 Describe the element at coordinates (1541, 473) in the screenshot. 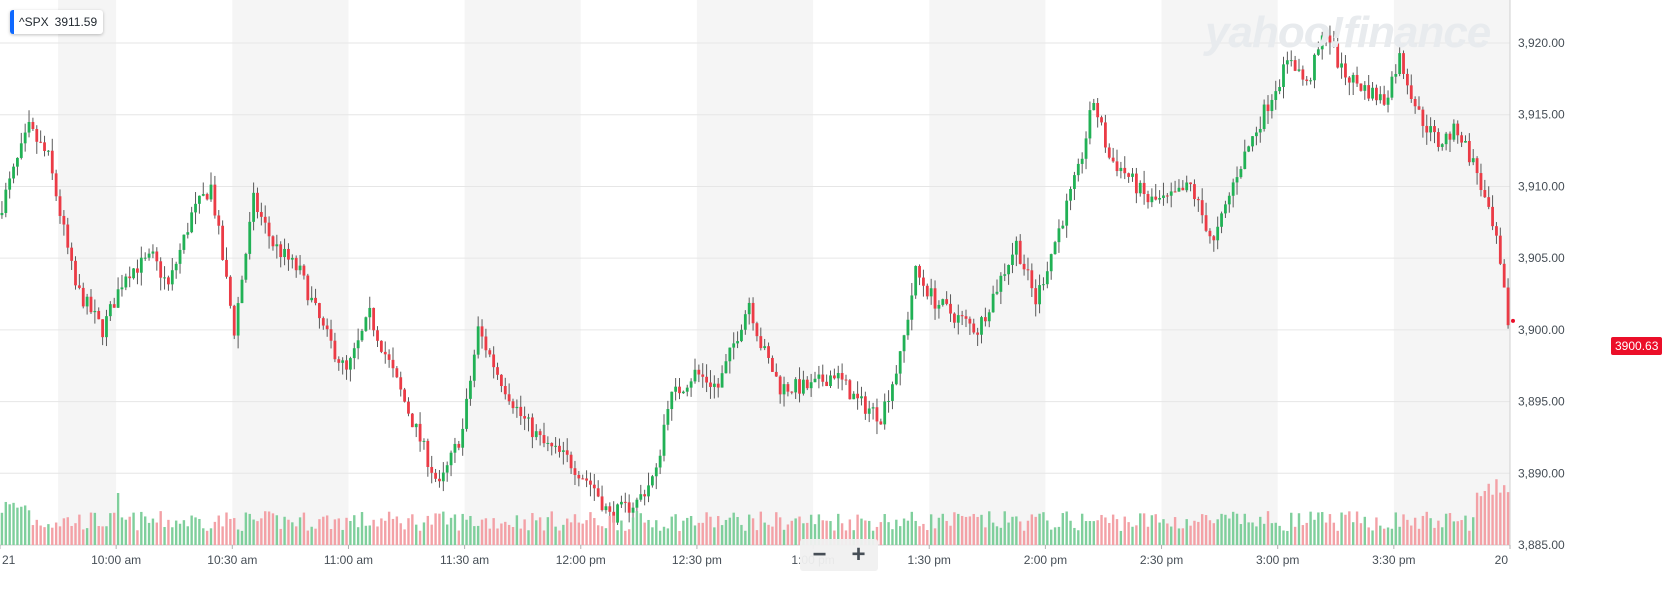

I see `y-tick-label: 3,890.00` at that location.